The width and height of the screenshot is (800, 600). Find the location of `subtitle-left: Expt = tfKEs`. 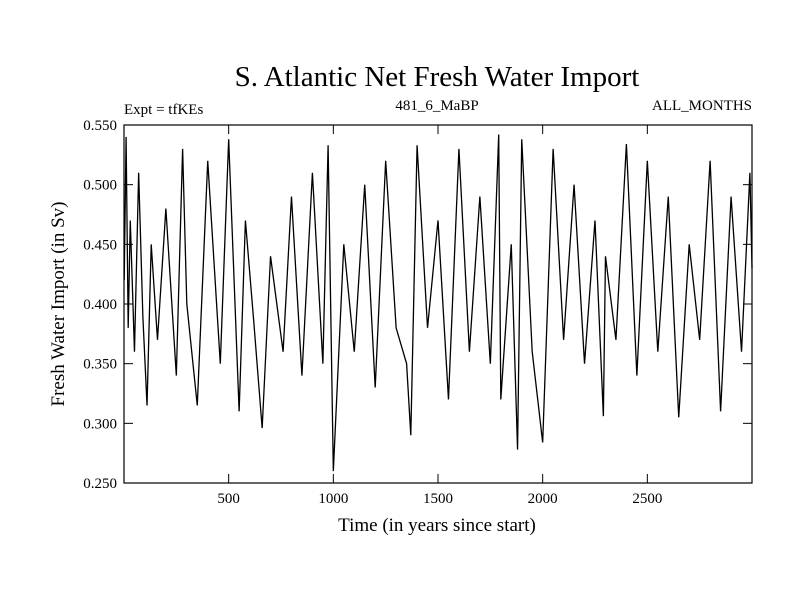

subtitle-left: Expt = tfKEs is located at coordinates (163, 110).